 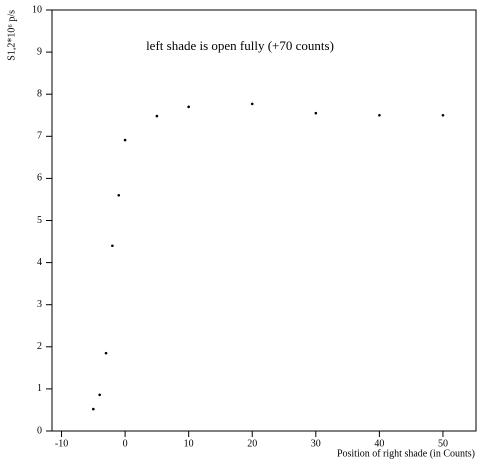 What do you see at coordinates (39, 430) in the screenshot?
I see `y-tick-label: 0` at bounding box center [39, 430].